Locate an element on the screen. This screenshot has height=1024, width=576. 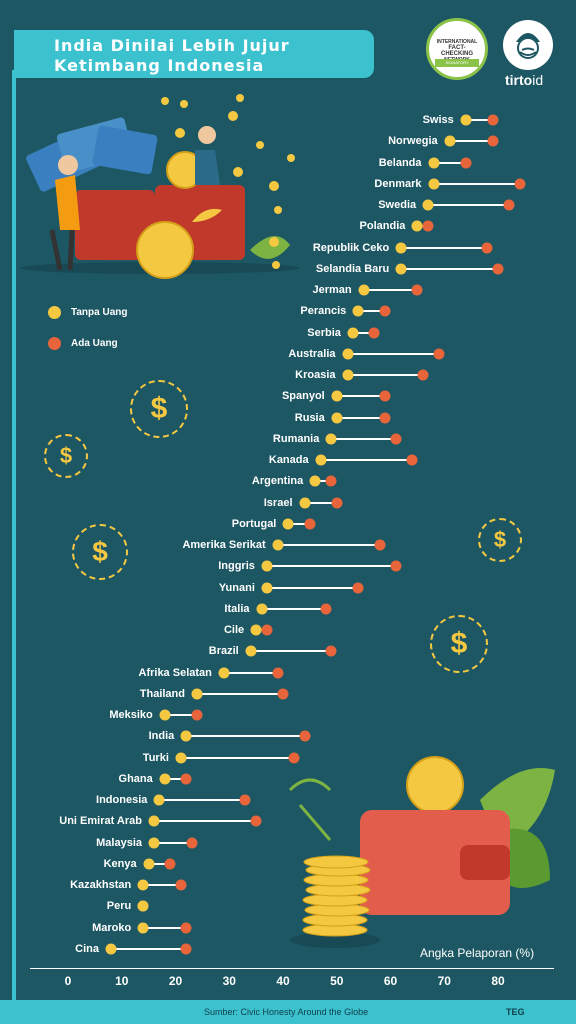
brand-name: tirto is located at coordinates (519, 80).